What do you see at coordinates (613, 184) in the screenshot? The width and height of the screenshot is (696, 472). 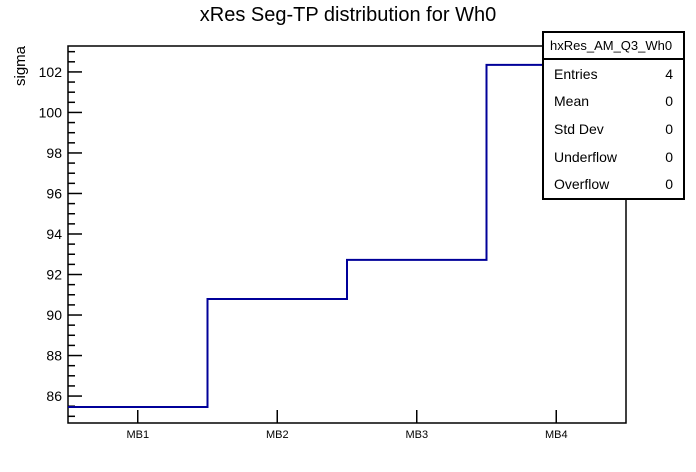 I see `stats-row: Overflow 0` at bounding box center [613, 184].